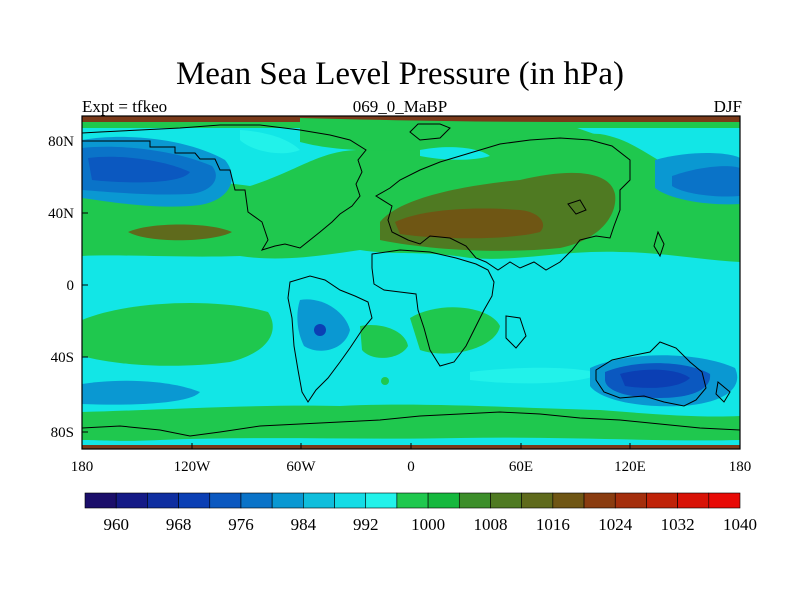 The image size is (800, 600). What do you see at coordinates (193, 467) in the screenshot?
I see `x-tick-120W: 120W` at bounding box center [193, 467].